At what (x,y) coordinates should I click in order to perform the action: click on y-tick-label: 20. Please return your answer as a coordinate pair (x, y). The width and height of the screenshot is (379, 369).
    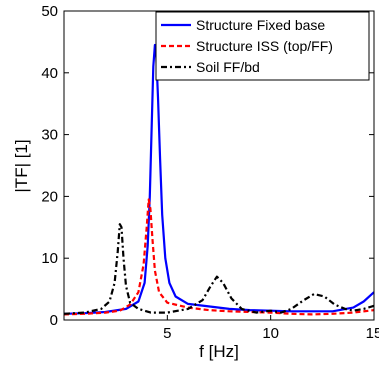
    Looking at the image, I should click on (49, 196).